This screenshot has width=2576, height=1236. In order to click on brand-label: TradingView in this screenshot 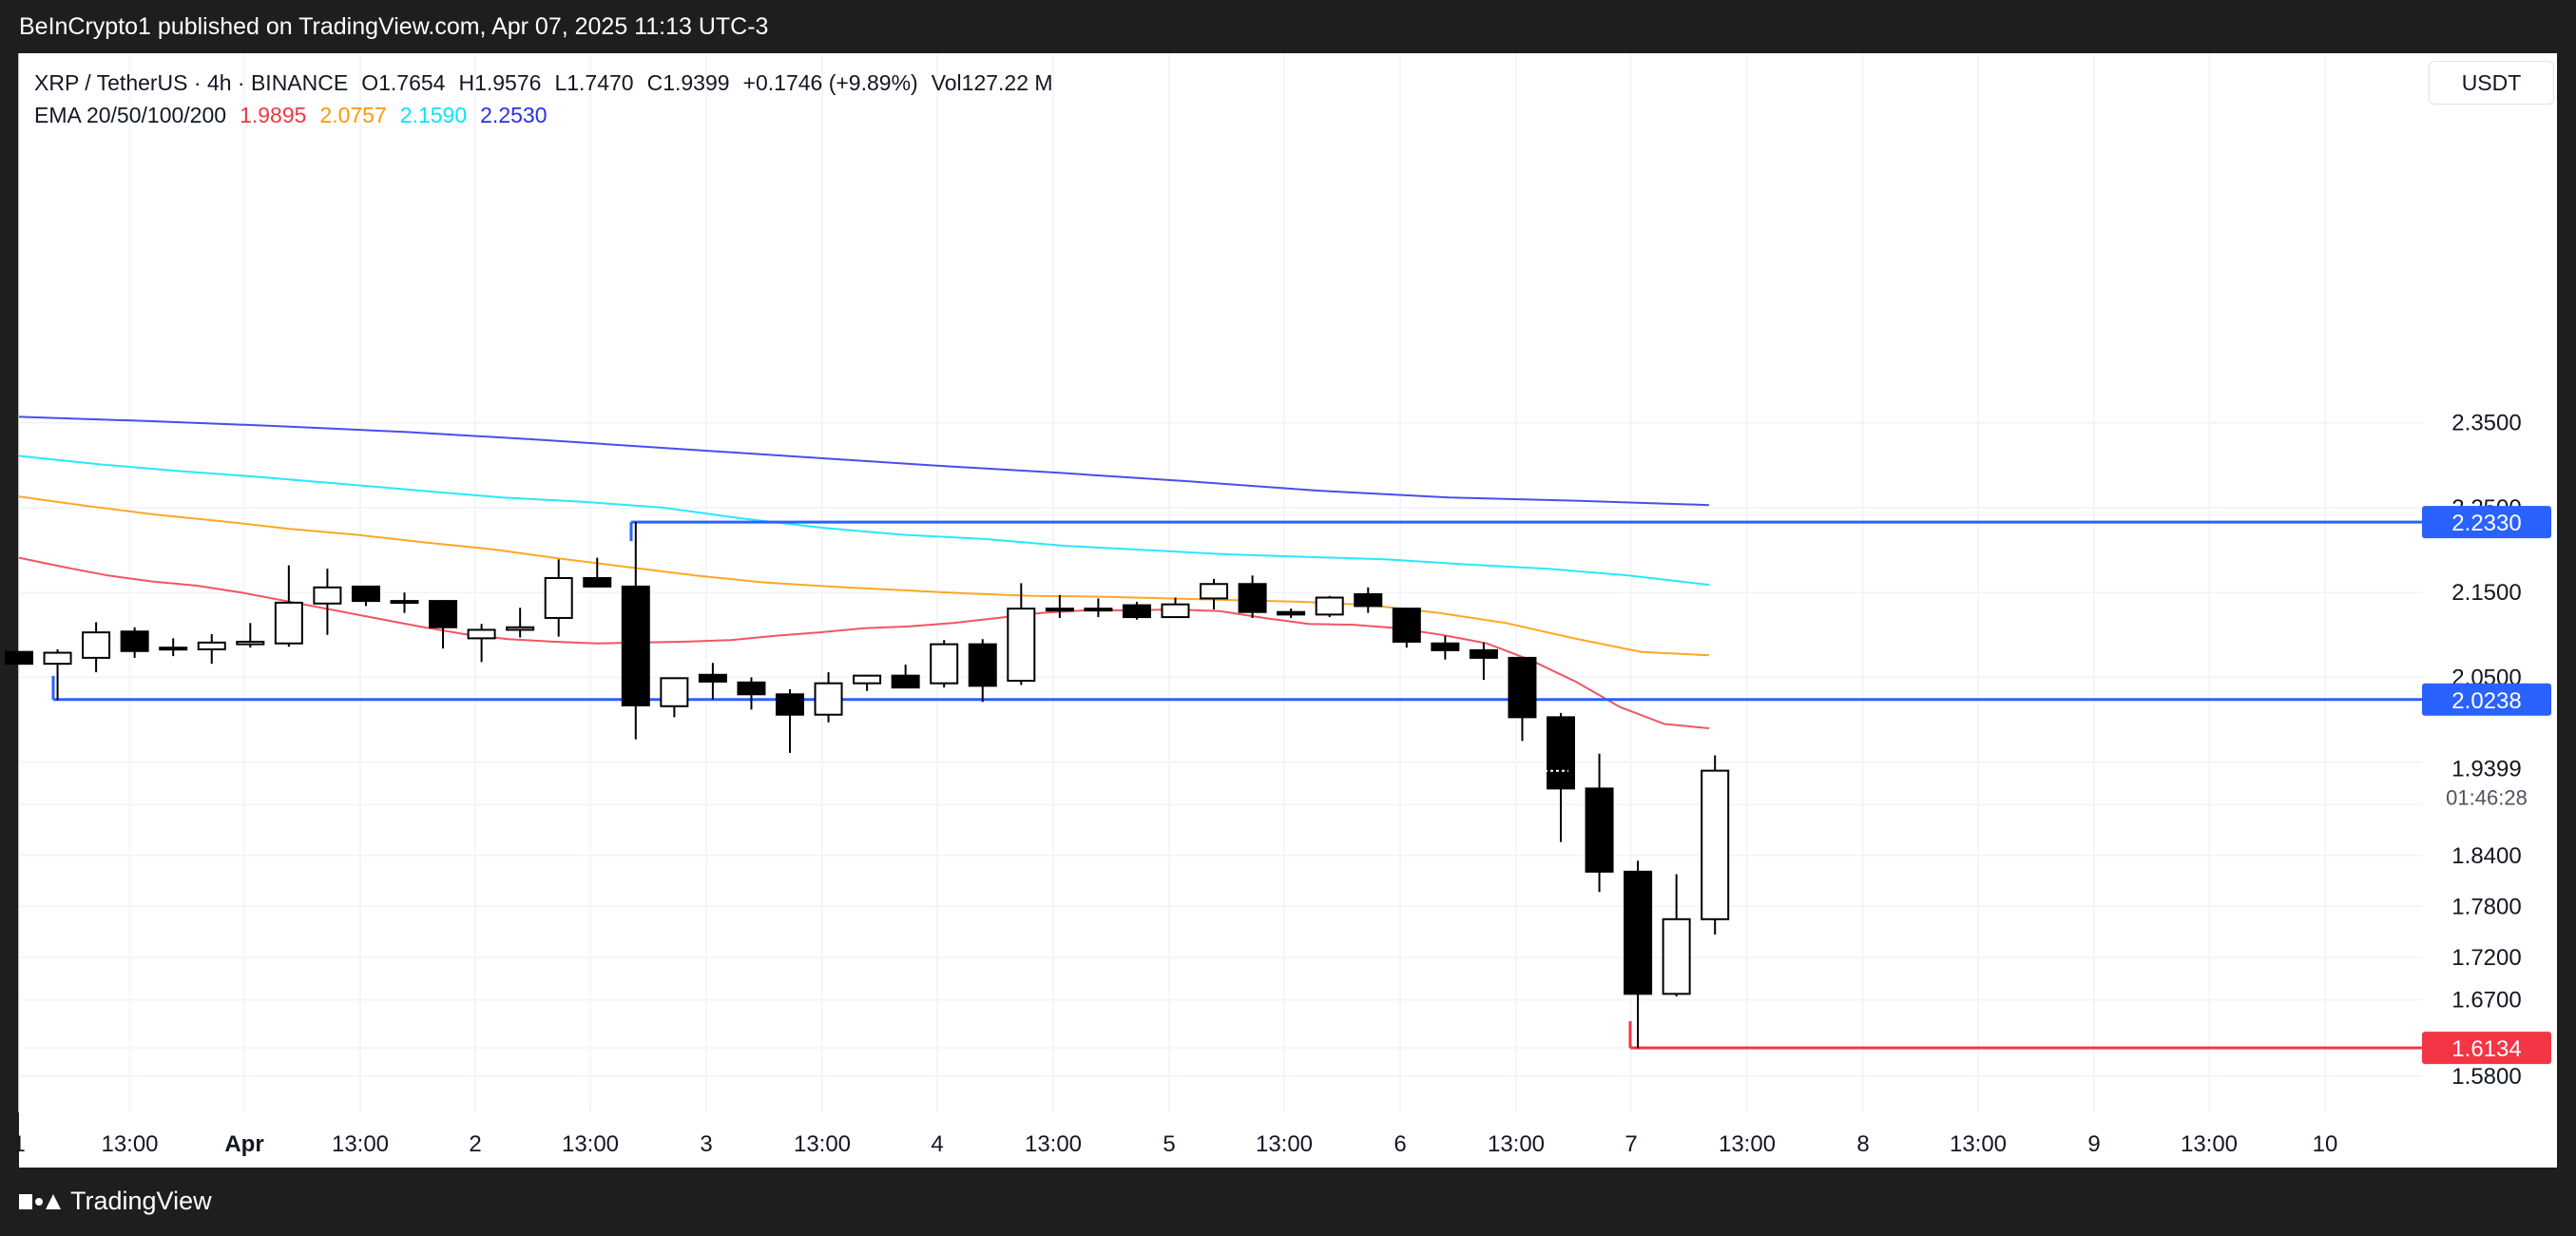, I will do `click(141, 1201)`.